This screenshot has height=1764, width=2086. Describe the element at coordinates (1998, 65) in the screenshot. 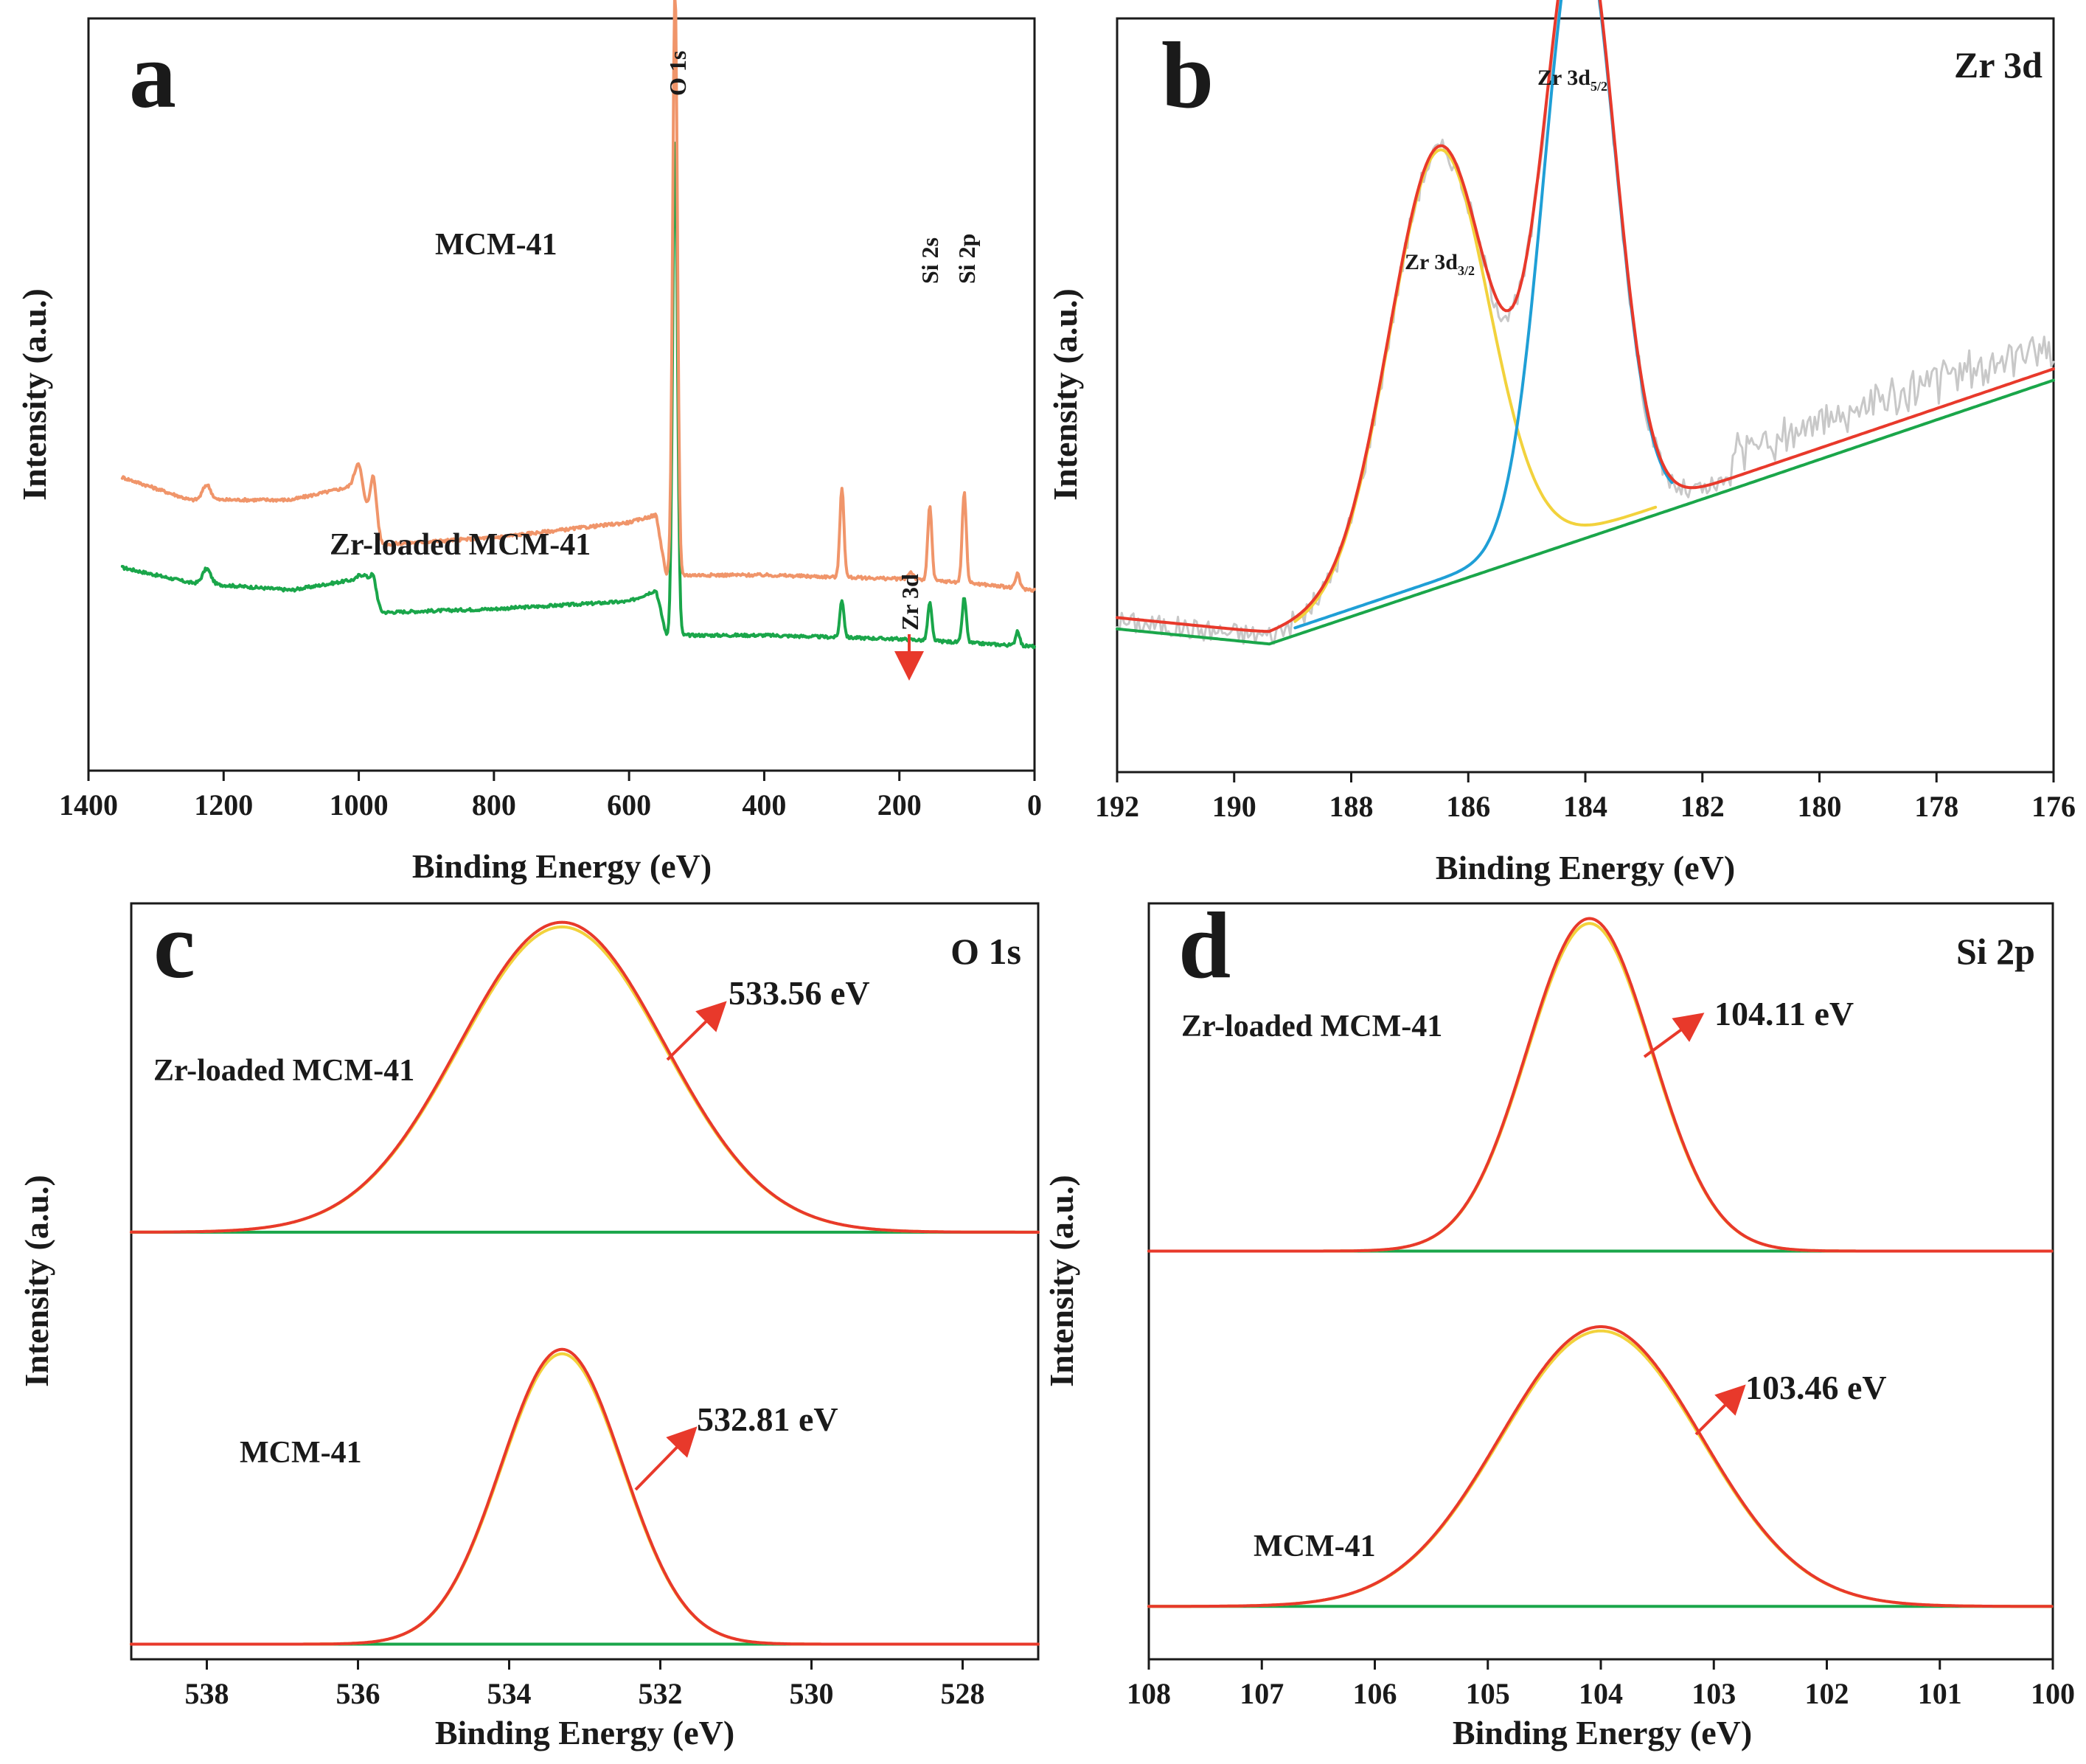

I see `panel-b-title: Zr 3d` at that location.